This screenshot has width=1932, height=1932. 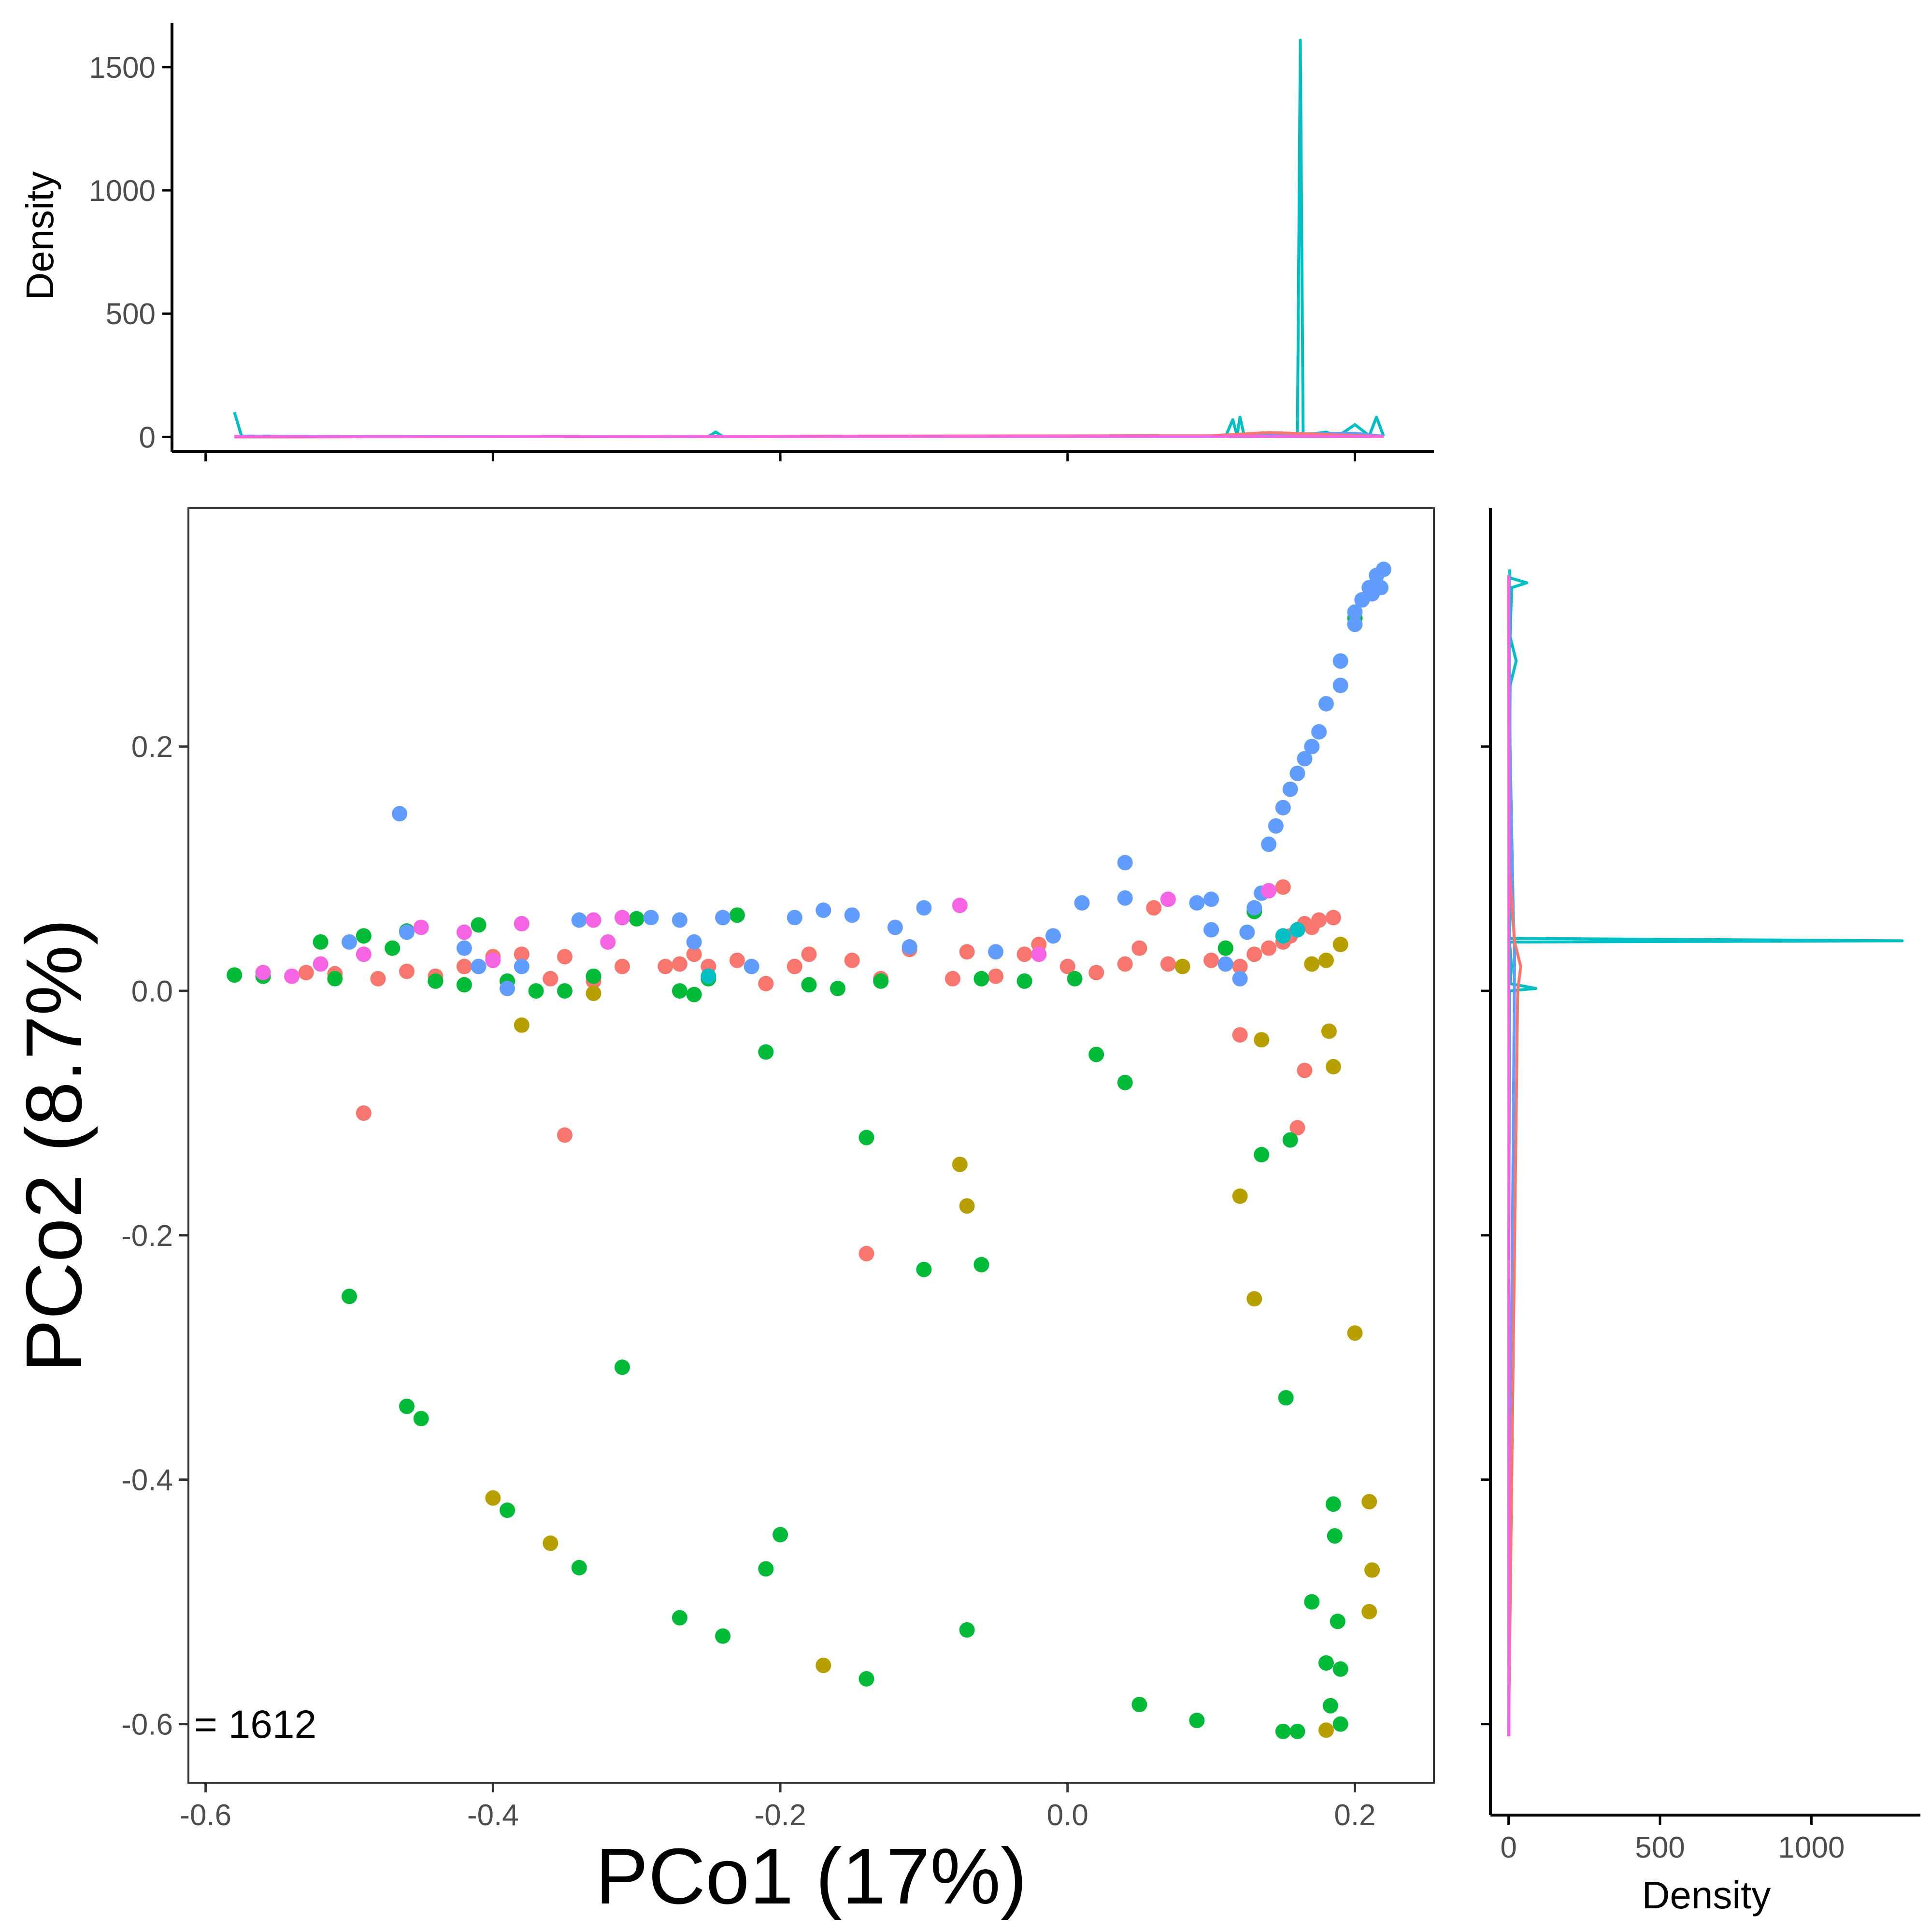 I want to click on top-density-y-tick-label: 0, so click(x=148, y=438).